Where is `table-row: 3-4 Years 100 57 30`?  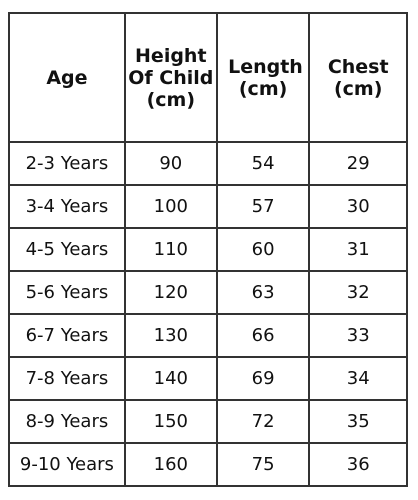
table-row: 3-4 Years 100 57 30 is located at coordinates (208, 206).